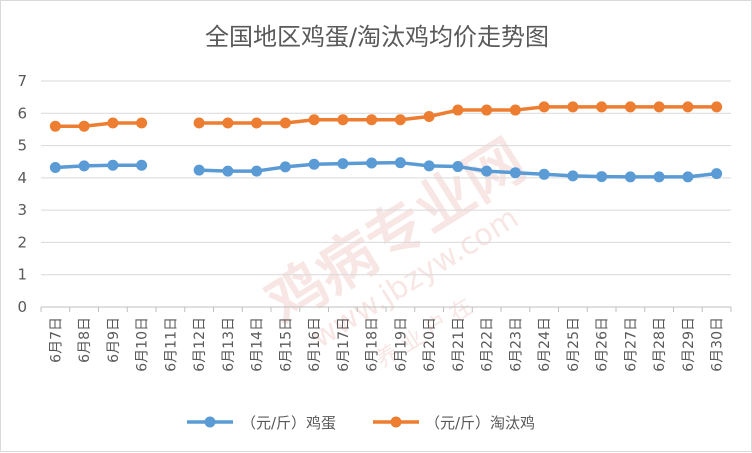 This screenshot has height=453, width=752. What do you see at coordinates (98, 166) in the screenshot?
I see `series-1-line` at bounding box center [98, 166].